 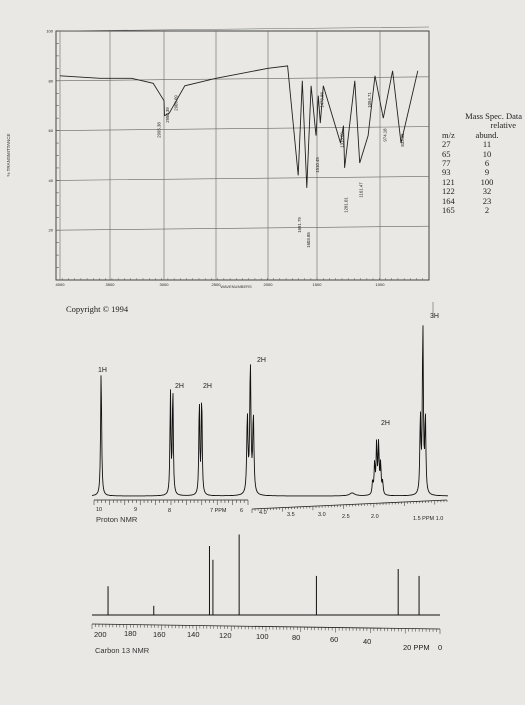 I want to click on table-row: 93 9, so click(x=472, y=172).